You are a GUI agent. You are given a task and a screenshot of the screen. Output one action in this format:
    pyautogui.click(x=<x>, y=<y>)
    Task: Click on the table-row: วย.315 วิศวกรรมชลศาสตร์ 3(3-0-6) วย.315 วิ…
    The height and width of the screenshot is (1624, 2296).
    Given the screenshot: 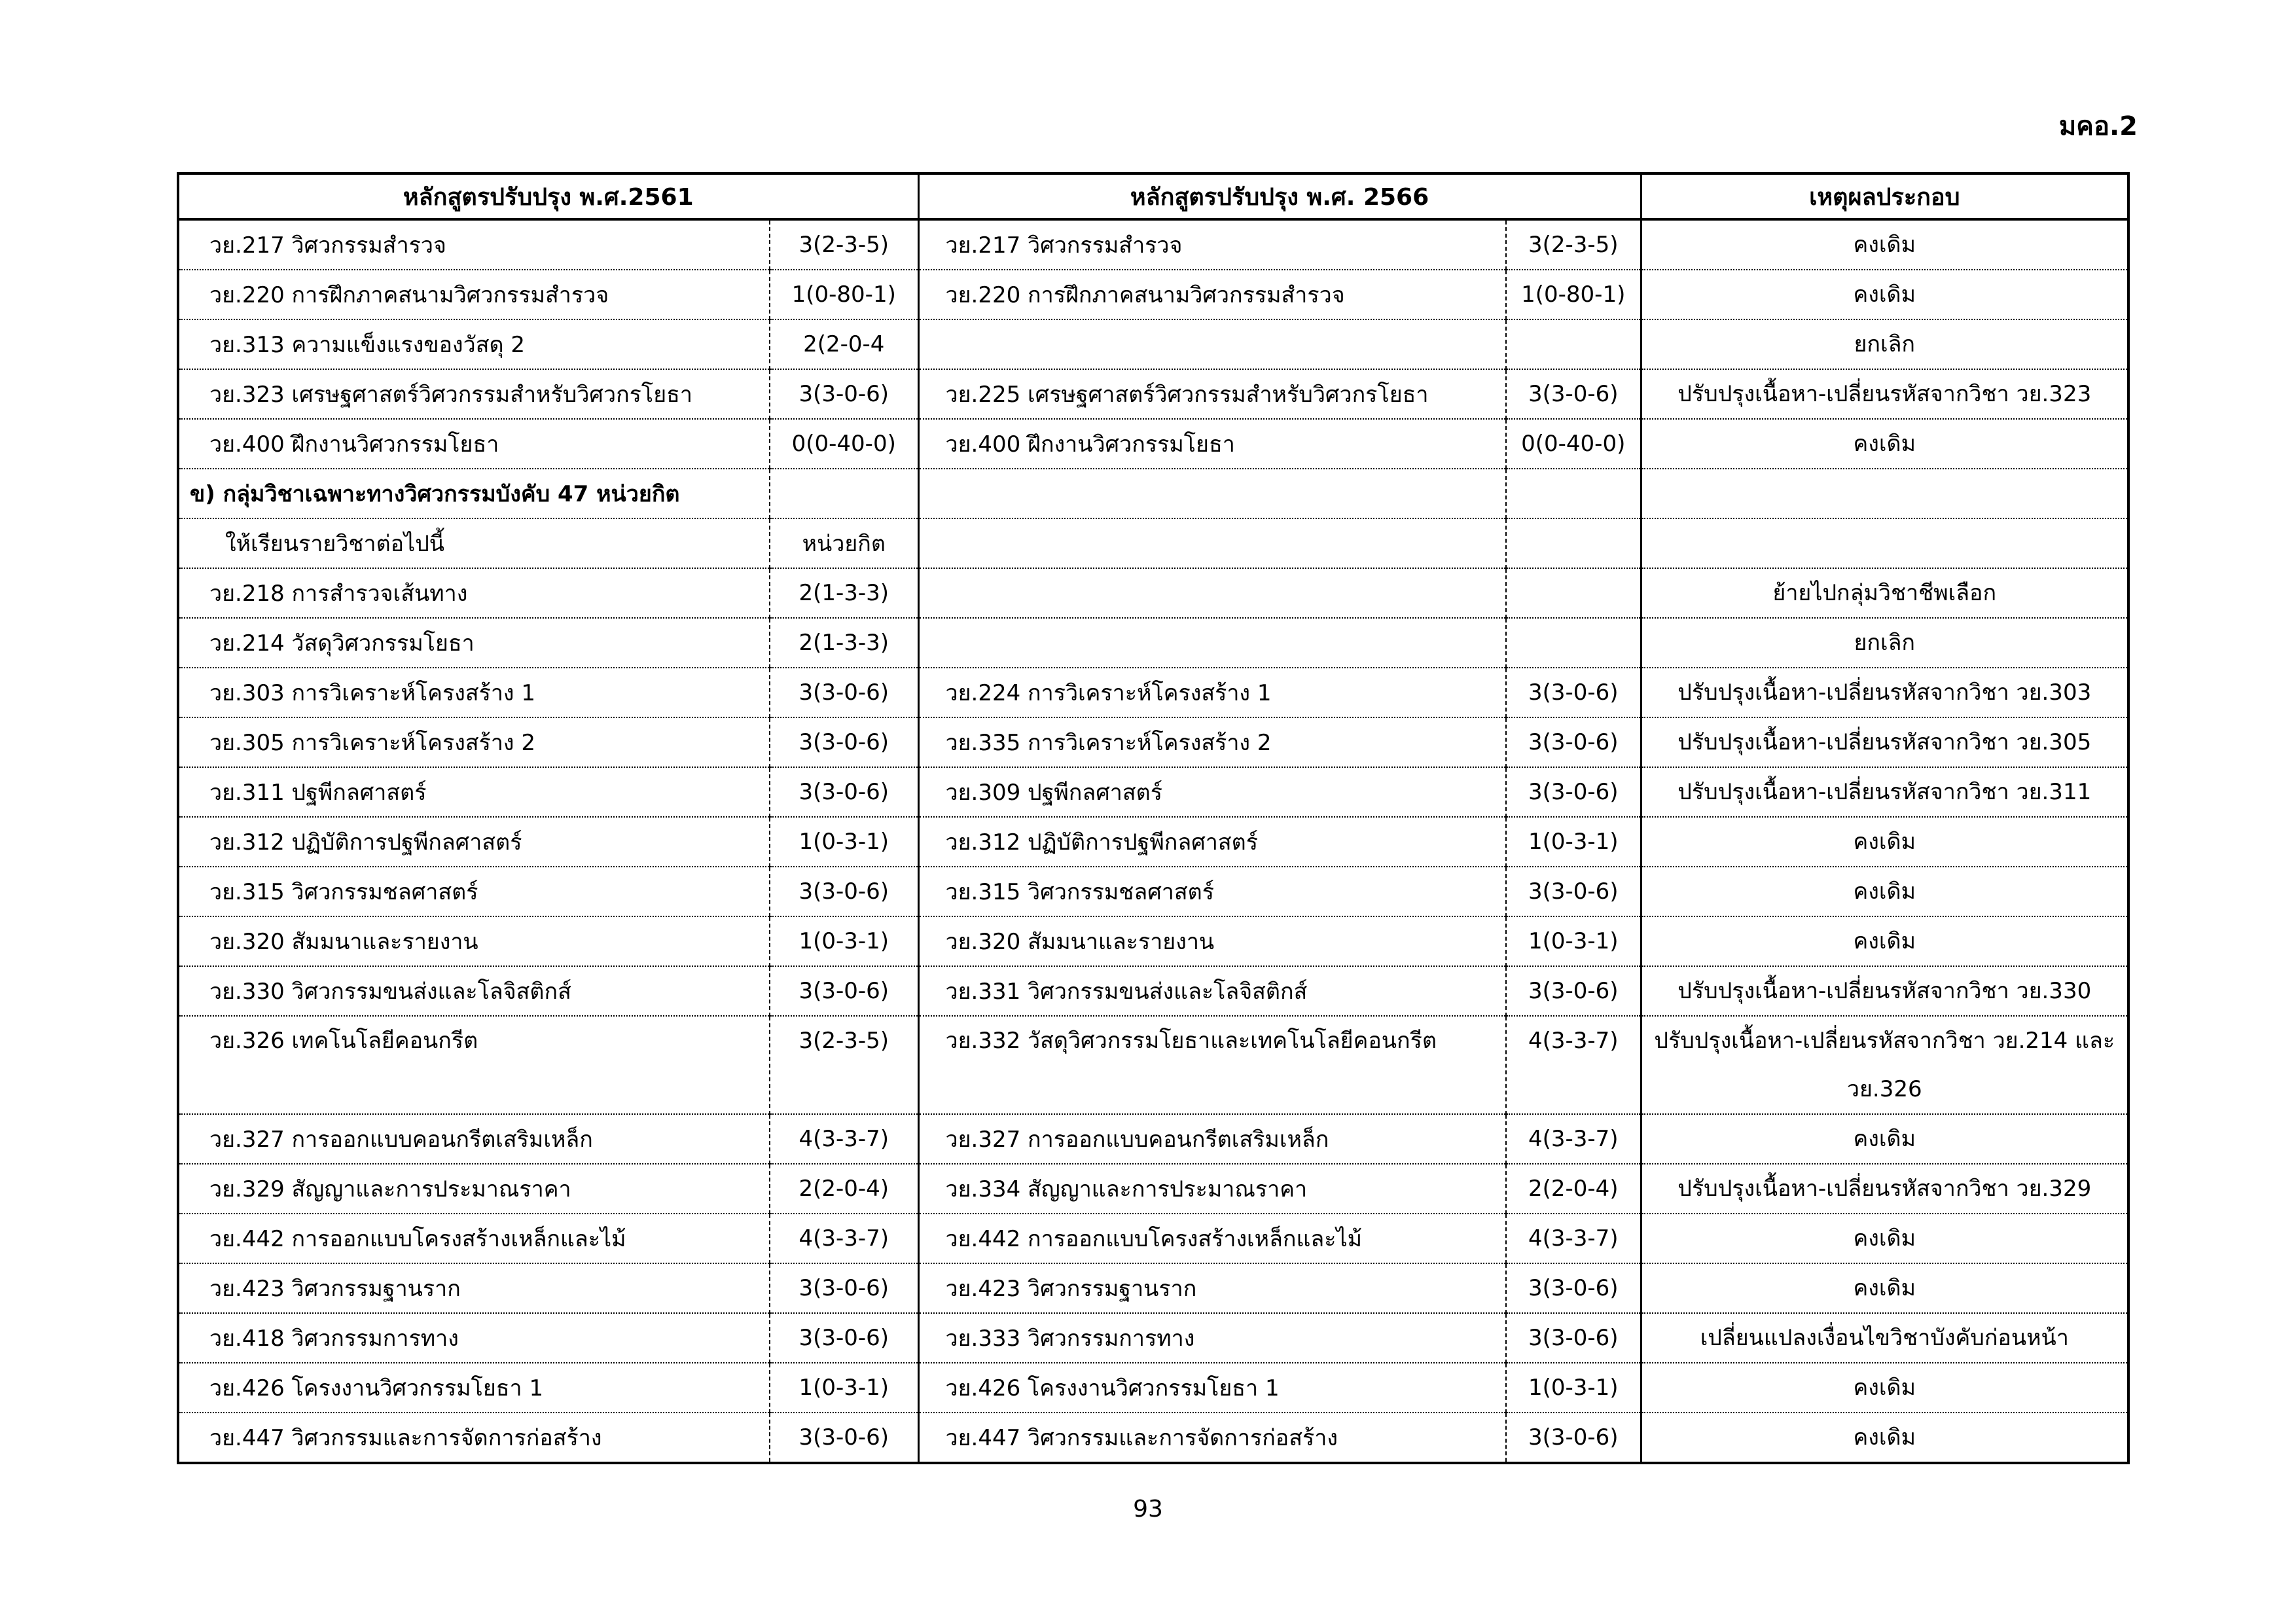 What is the action you would take?
    pyautogui.click(x=1153, y=892)
    